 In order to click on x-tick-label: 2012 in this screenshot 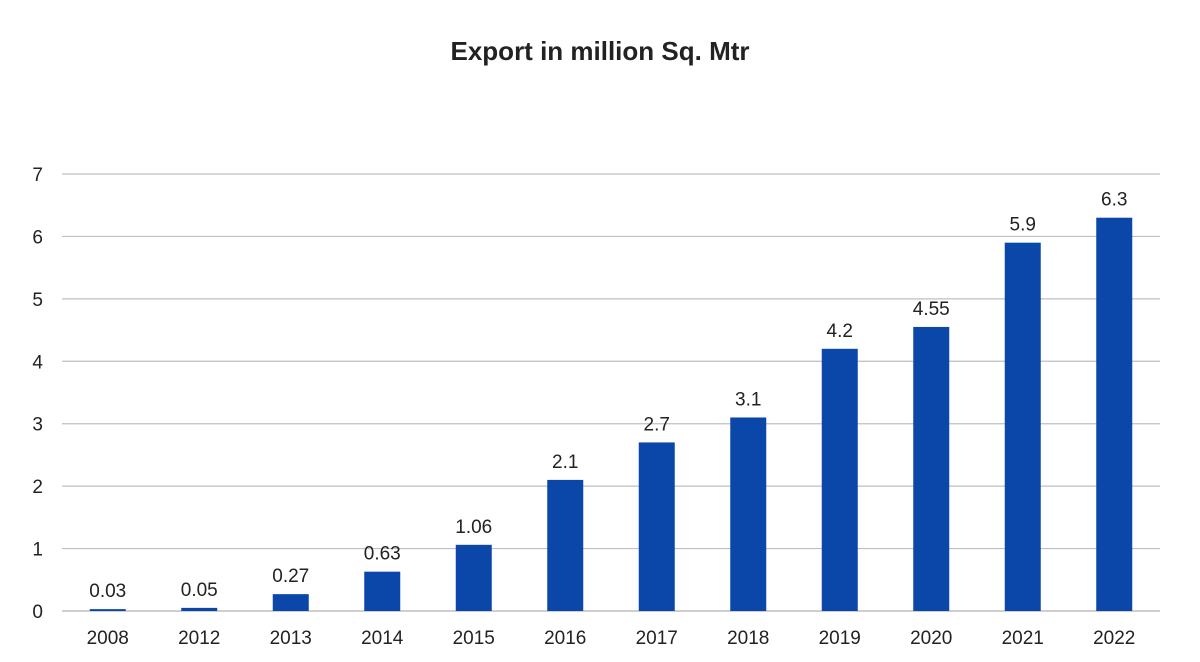, I will do `click(199, 638)`.